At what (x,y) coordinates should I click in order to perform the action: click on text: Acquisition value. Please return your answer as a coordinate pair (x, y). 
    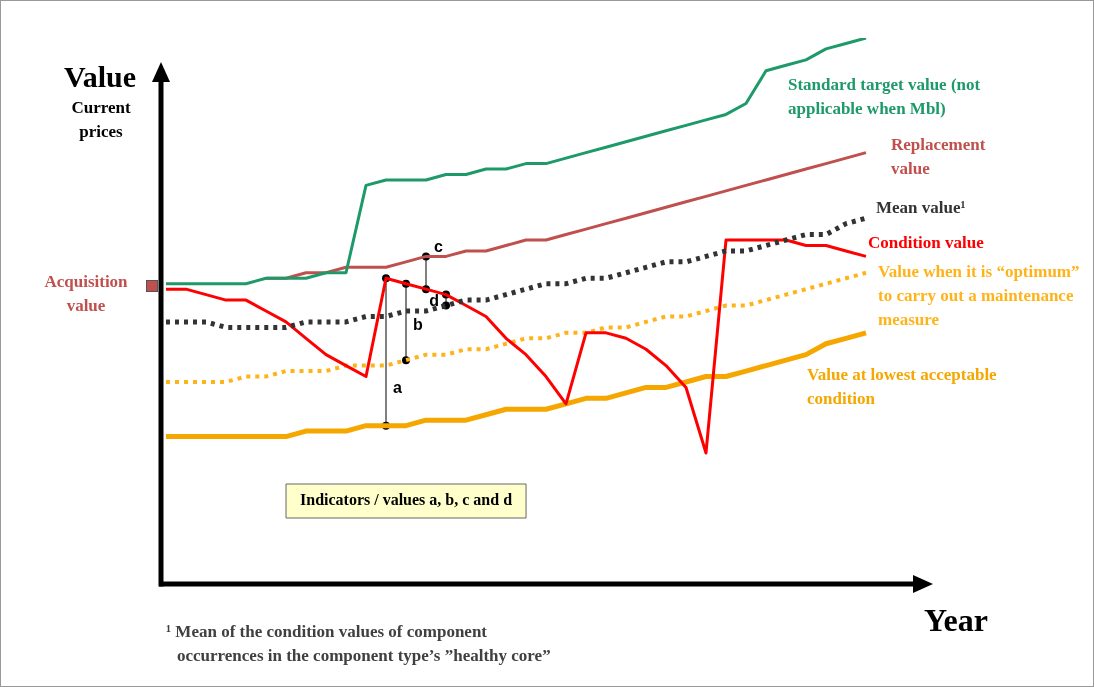
    Looking at the image, I should click on (86, 294).